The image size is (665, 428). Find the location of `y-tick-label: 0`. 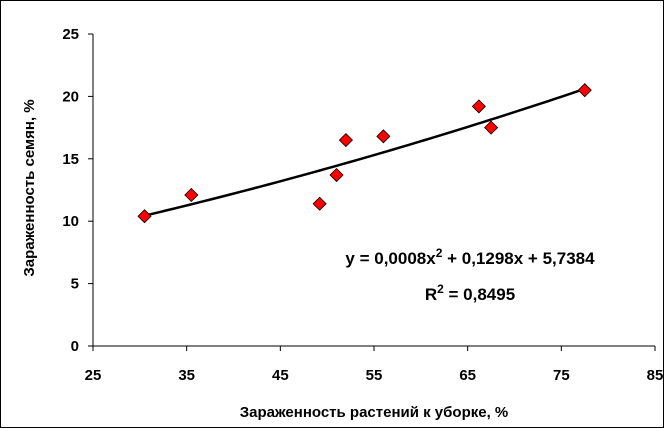

y-tick-label: 0 is located at coordinates (75, 346).